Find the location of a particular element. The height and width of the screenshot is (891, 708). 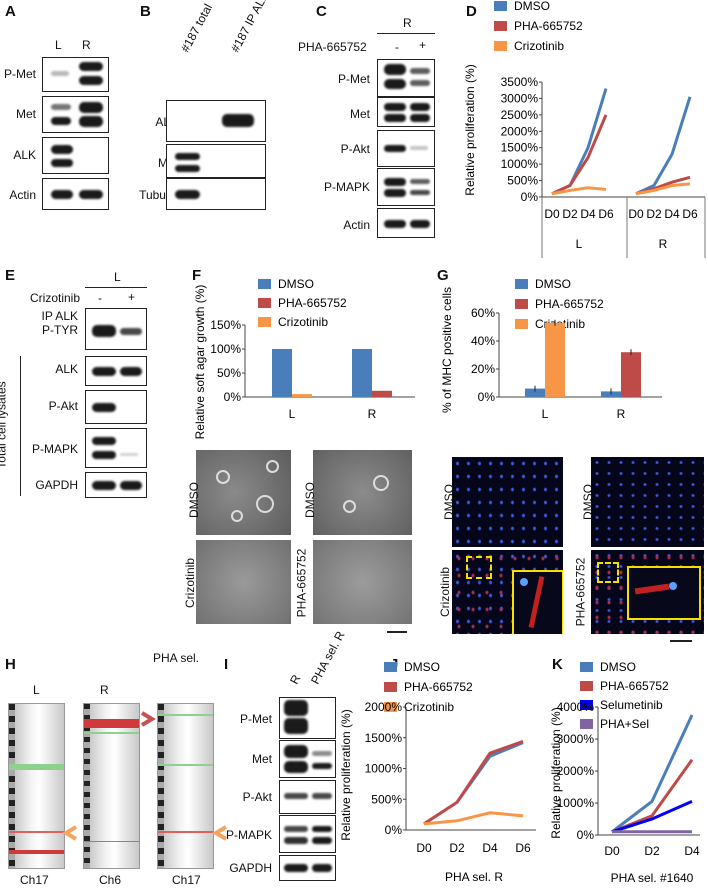

micrograph-label: Crizotinib is located at coordinates (190, 583).